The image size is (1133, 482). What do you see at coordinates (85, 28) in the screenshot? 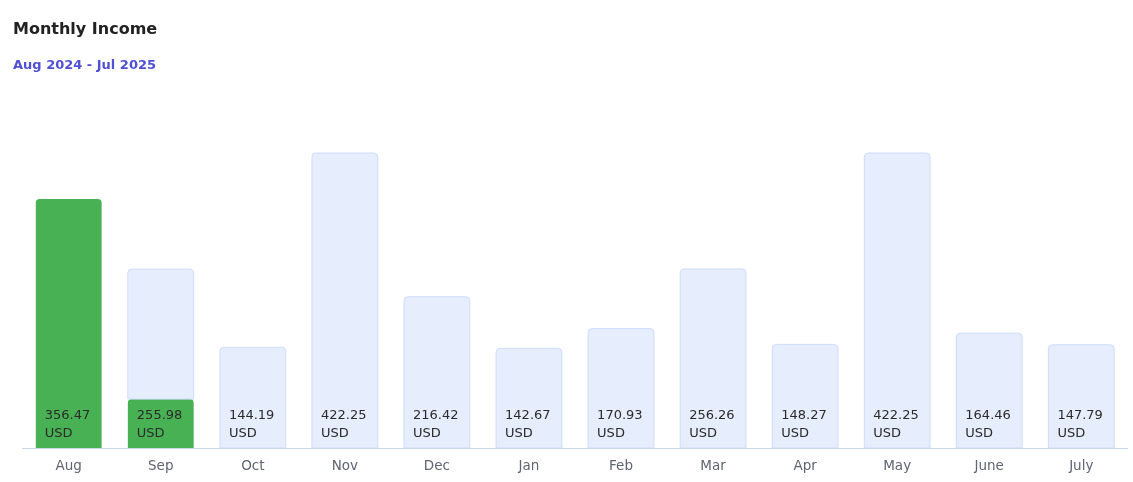
I see `chart-title: Monthly Income` at bounding box center [85, 28].